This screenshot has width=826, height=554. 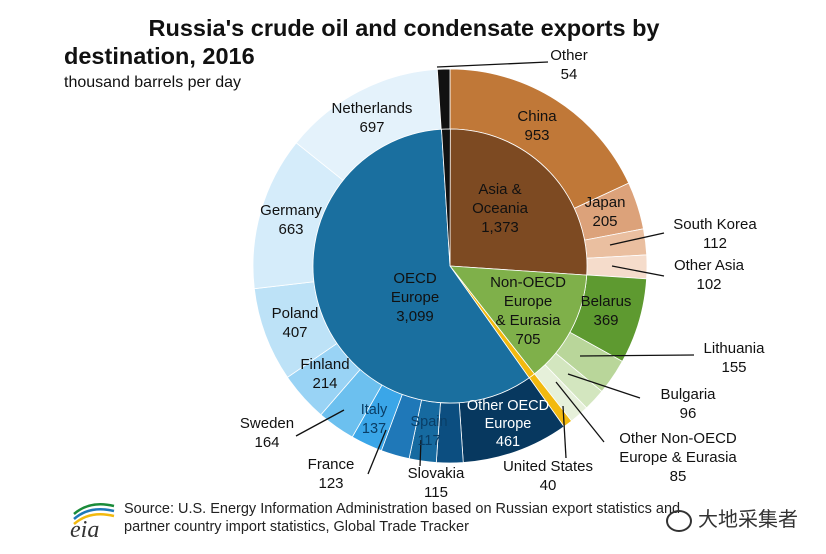 I want to click on label-asia-line-2: Oceania, so click(x=500, y=208).